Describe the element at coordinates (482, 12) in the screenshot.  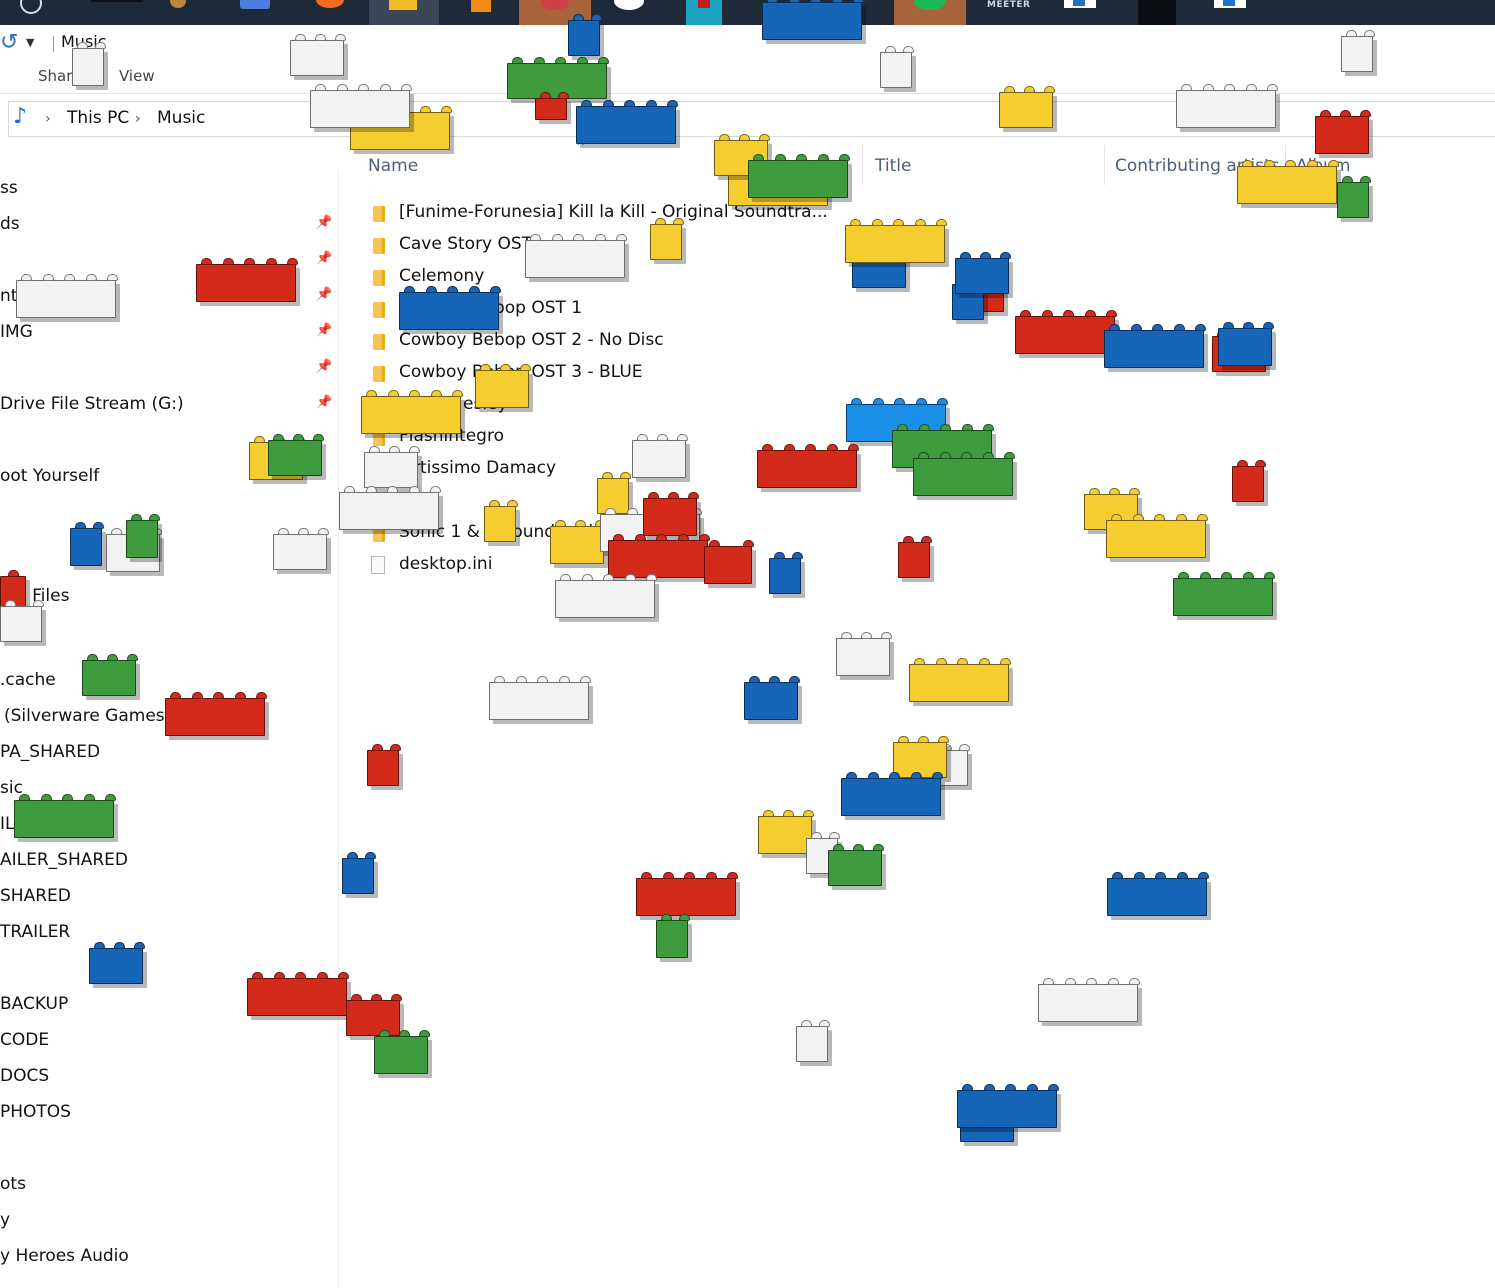
I see `taskbar-app-vlc` at that location.